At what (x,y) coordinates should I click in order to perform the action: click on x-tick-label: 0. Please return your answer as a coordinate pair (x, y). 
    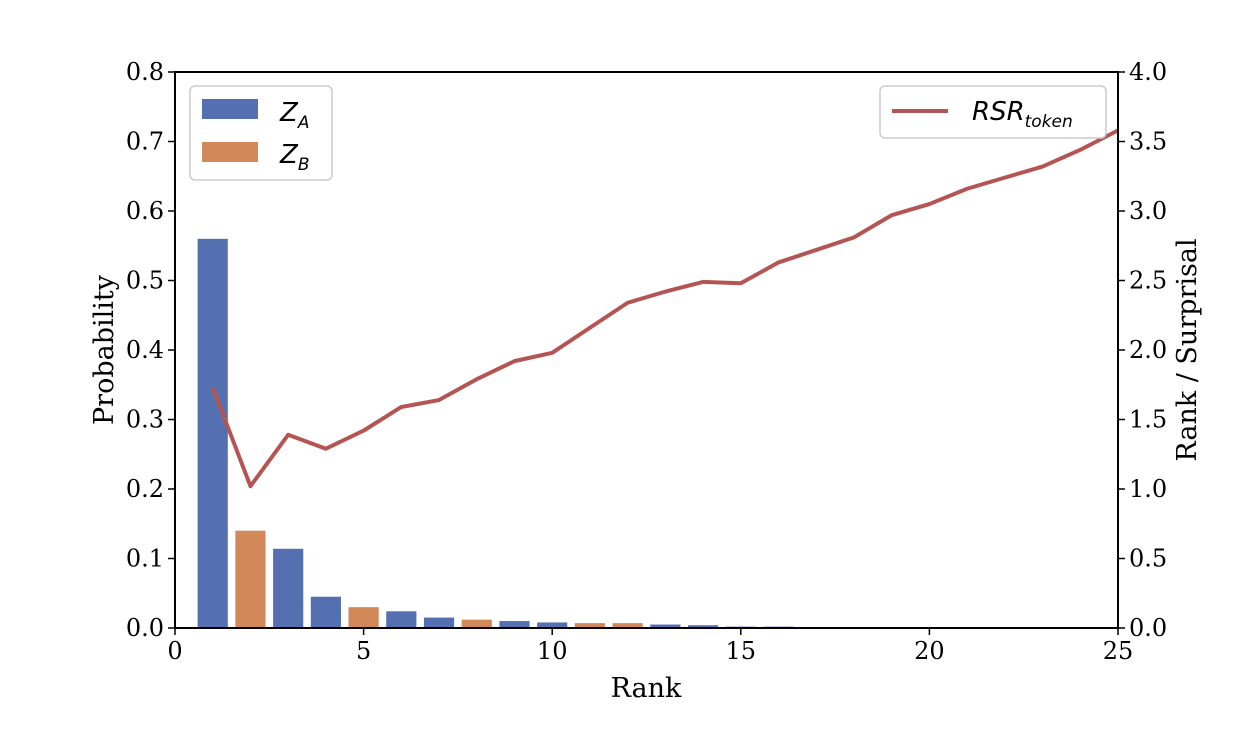
    Looking at the image, I should click on (174, 651).